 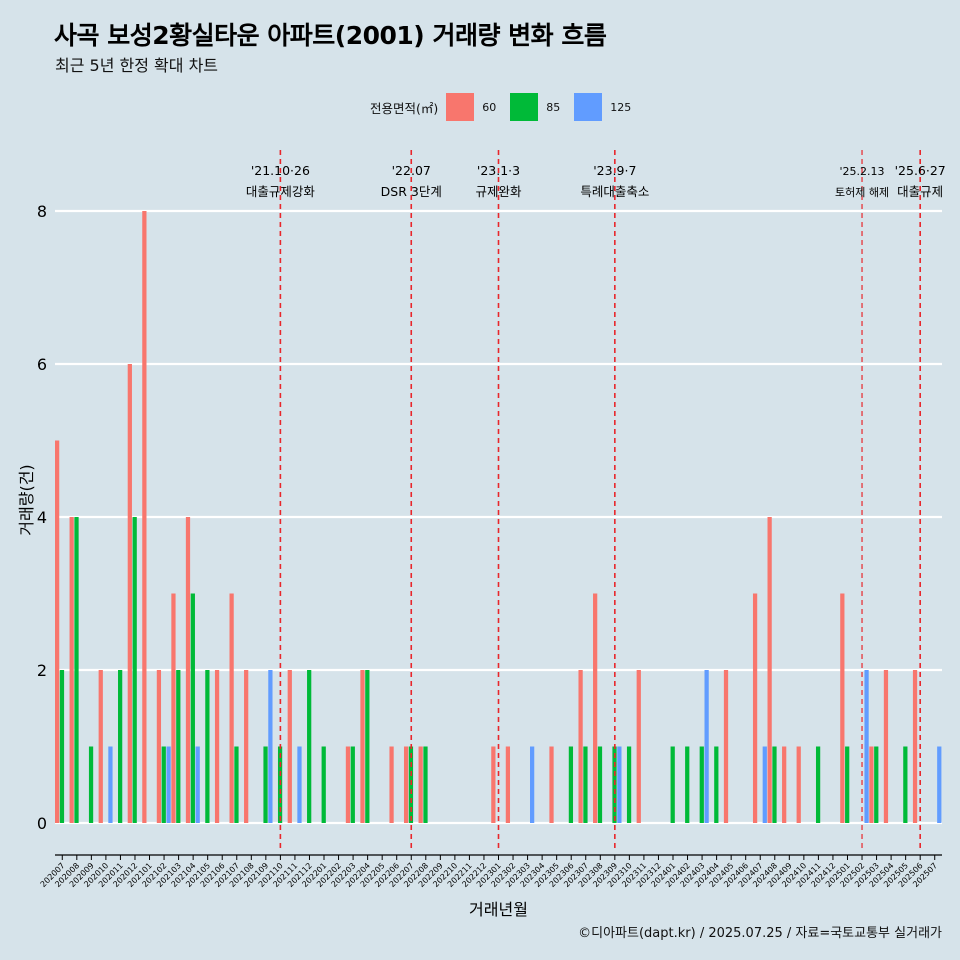 What do you see at coordinates (42, 364) in the screenshot?
I see `y-tick-label: 6` at bounding box center [42, 364].